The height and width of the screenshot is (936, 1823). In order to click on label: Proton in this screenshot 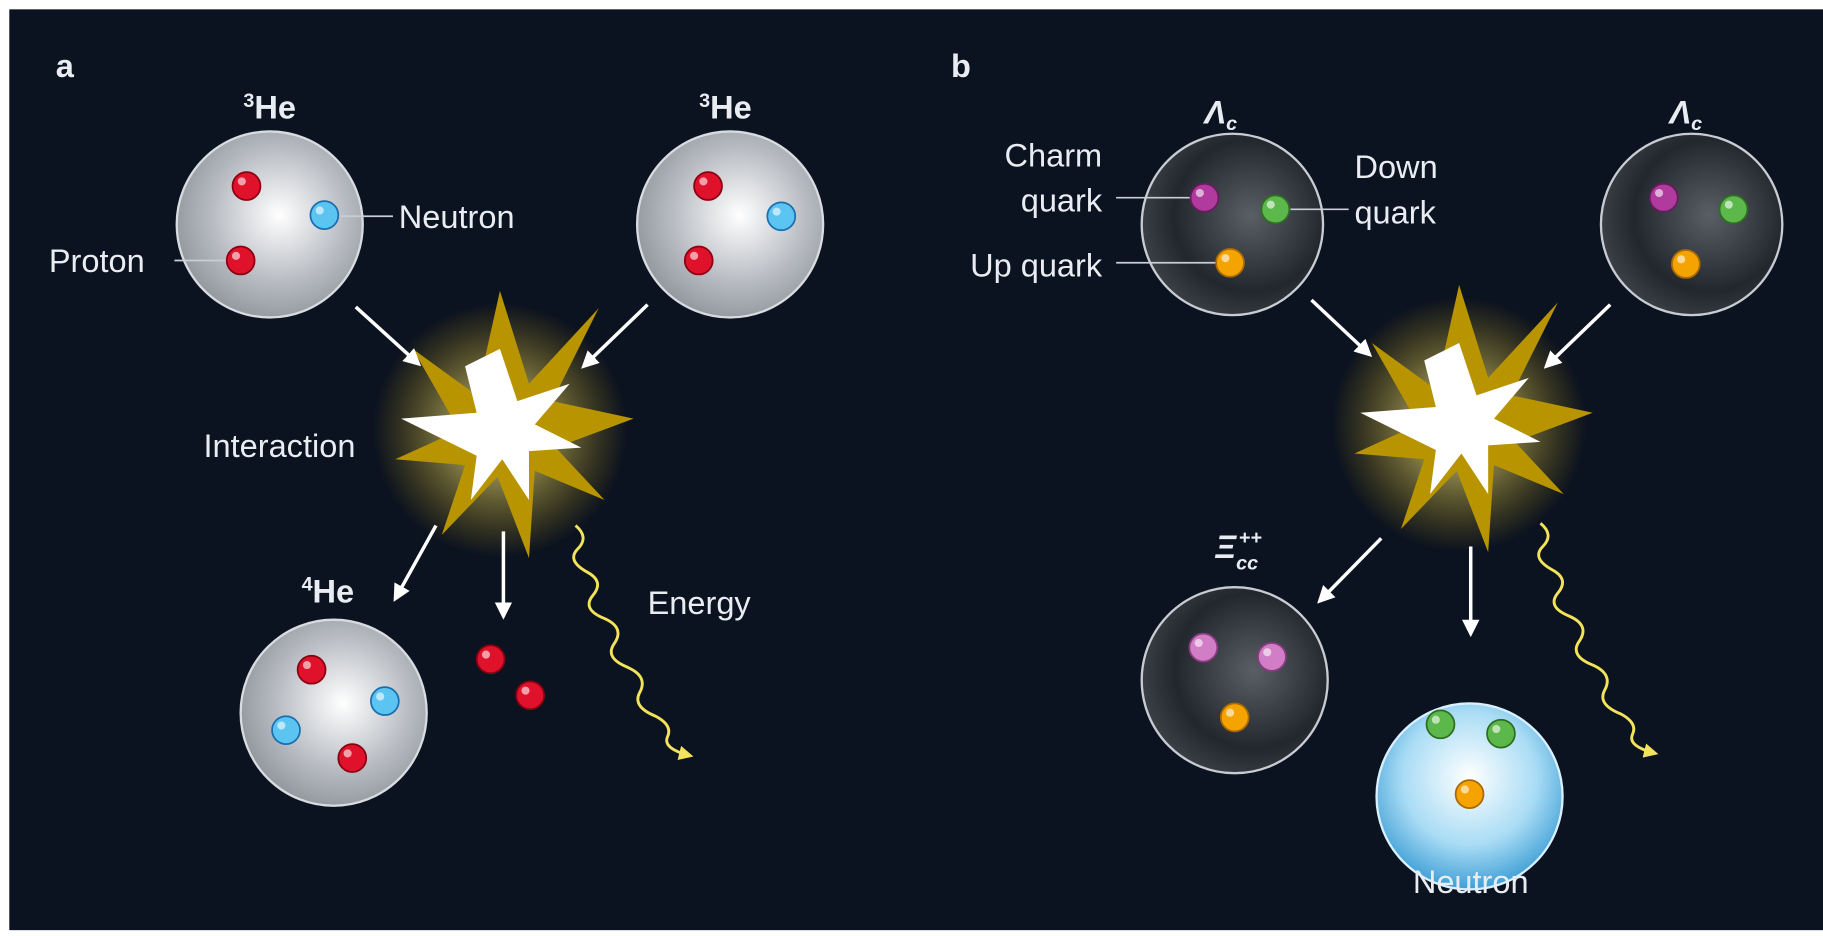, I will do `click(97, 261)`.